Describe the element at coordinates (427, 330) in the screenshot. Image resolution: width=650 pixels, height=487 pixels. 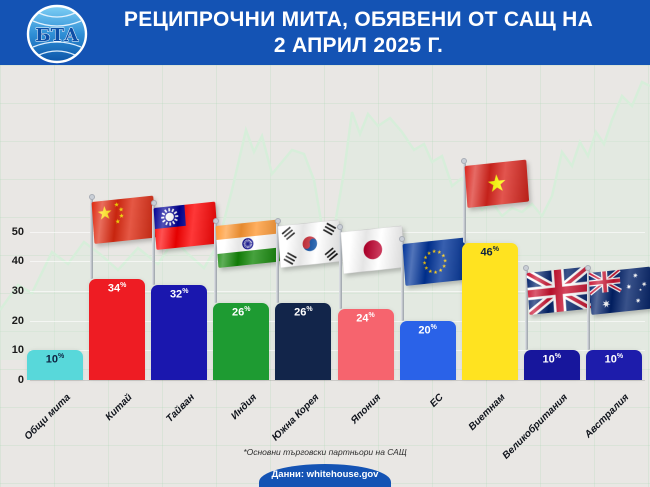
I see `bar-value-label: 20%` at that location.